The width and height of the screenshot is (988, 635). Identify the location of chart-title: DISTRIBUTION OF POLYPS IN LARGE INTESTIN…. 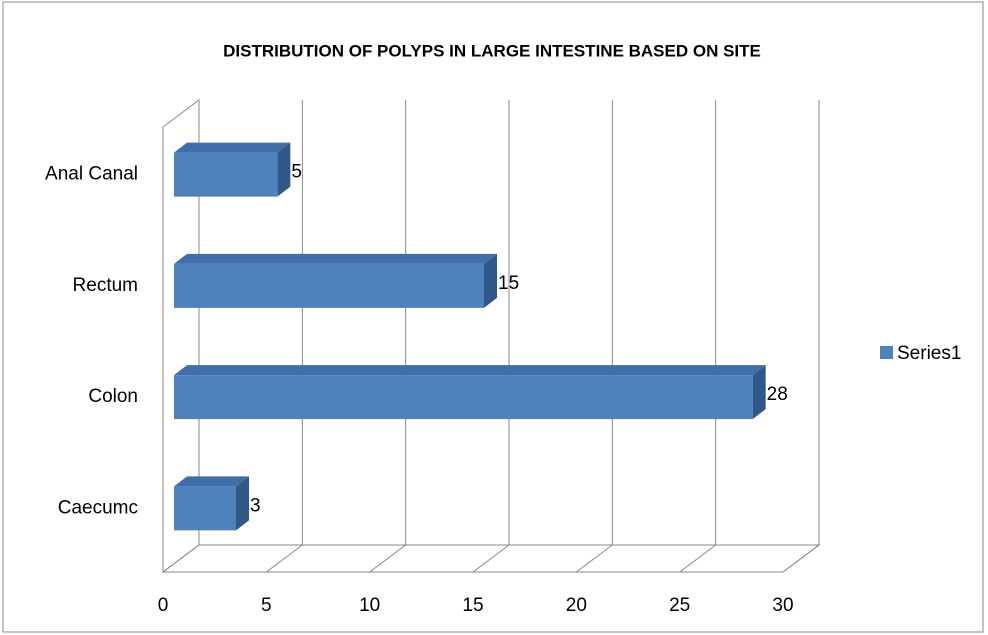
(492, 50).